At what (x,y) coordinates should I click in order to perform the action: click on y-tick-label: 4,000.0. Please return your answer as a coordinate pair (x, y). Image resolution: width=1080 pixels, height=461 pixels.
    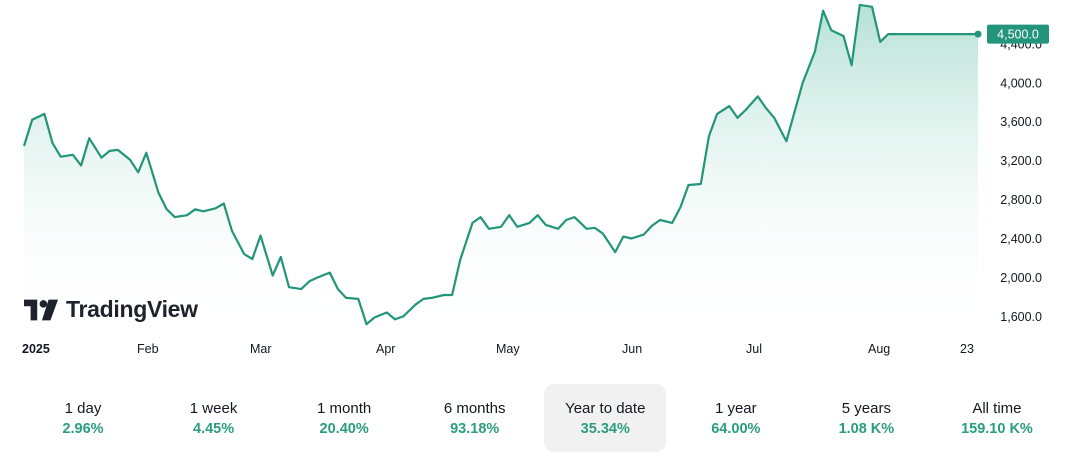
    Looking at the image, I should click on (1021, 83).